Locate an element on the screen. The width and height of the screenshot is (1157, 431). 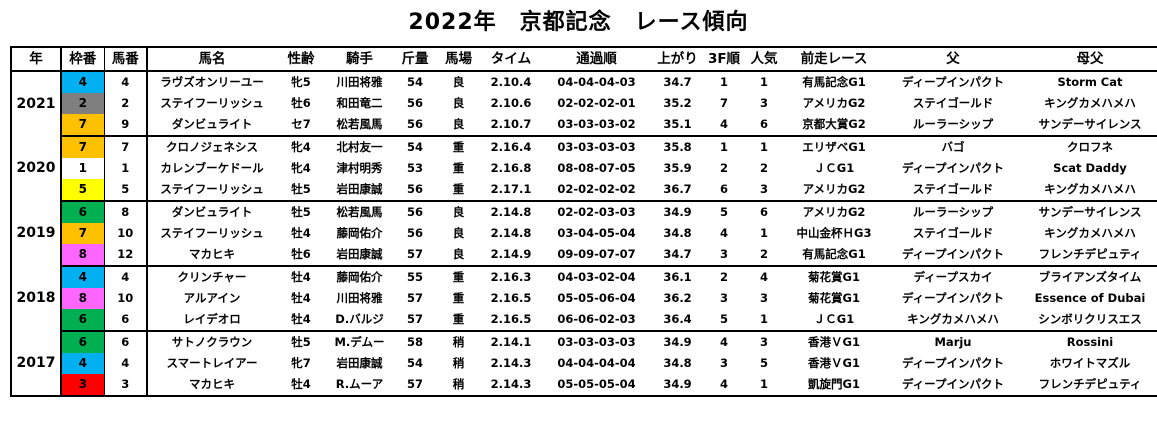
umaban-cell: 4 is located at coordinates (126, 363).